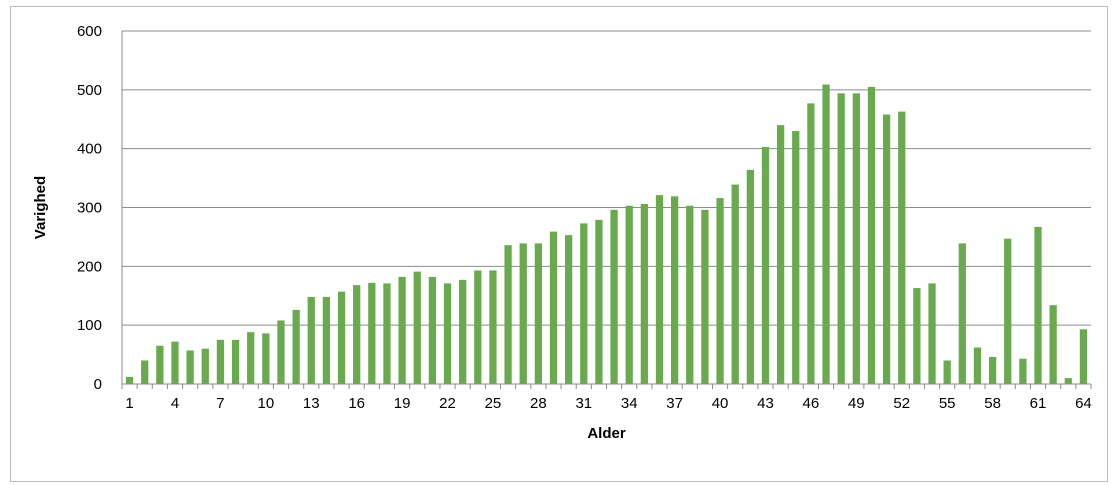  I want to click on x-tick-label: 52, so click(901, 403).